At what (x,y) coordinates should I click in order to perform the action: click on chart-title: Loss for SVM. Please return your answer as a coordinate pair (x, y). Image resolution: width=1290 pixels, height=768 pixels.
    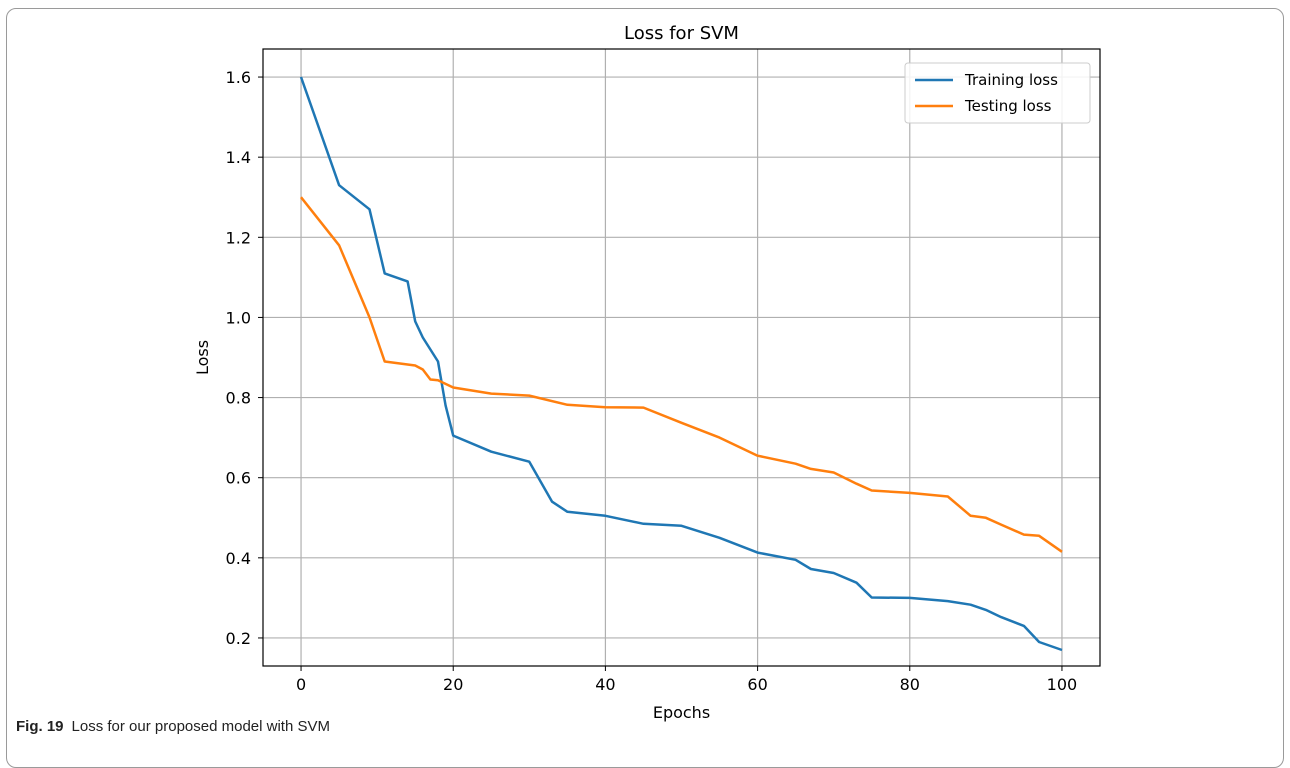
    Looking at the image, I should click on (681, 33).